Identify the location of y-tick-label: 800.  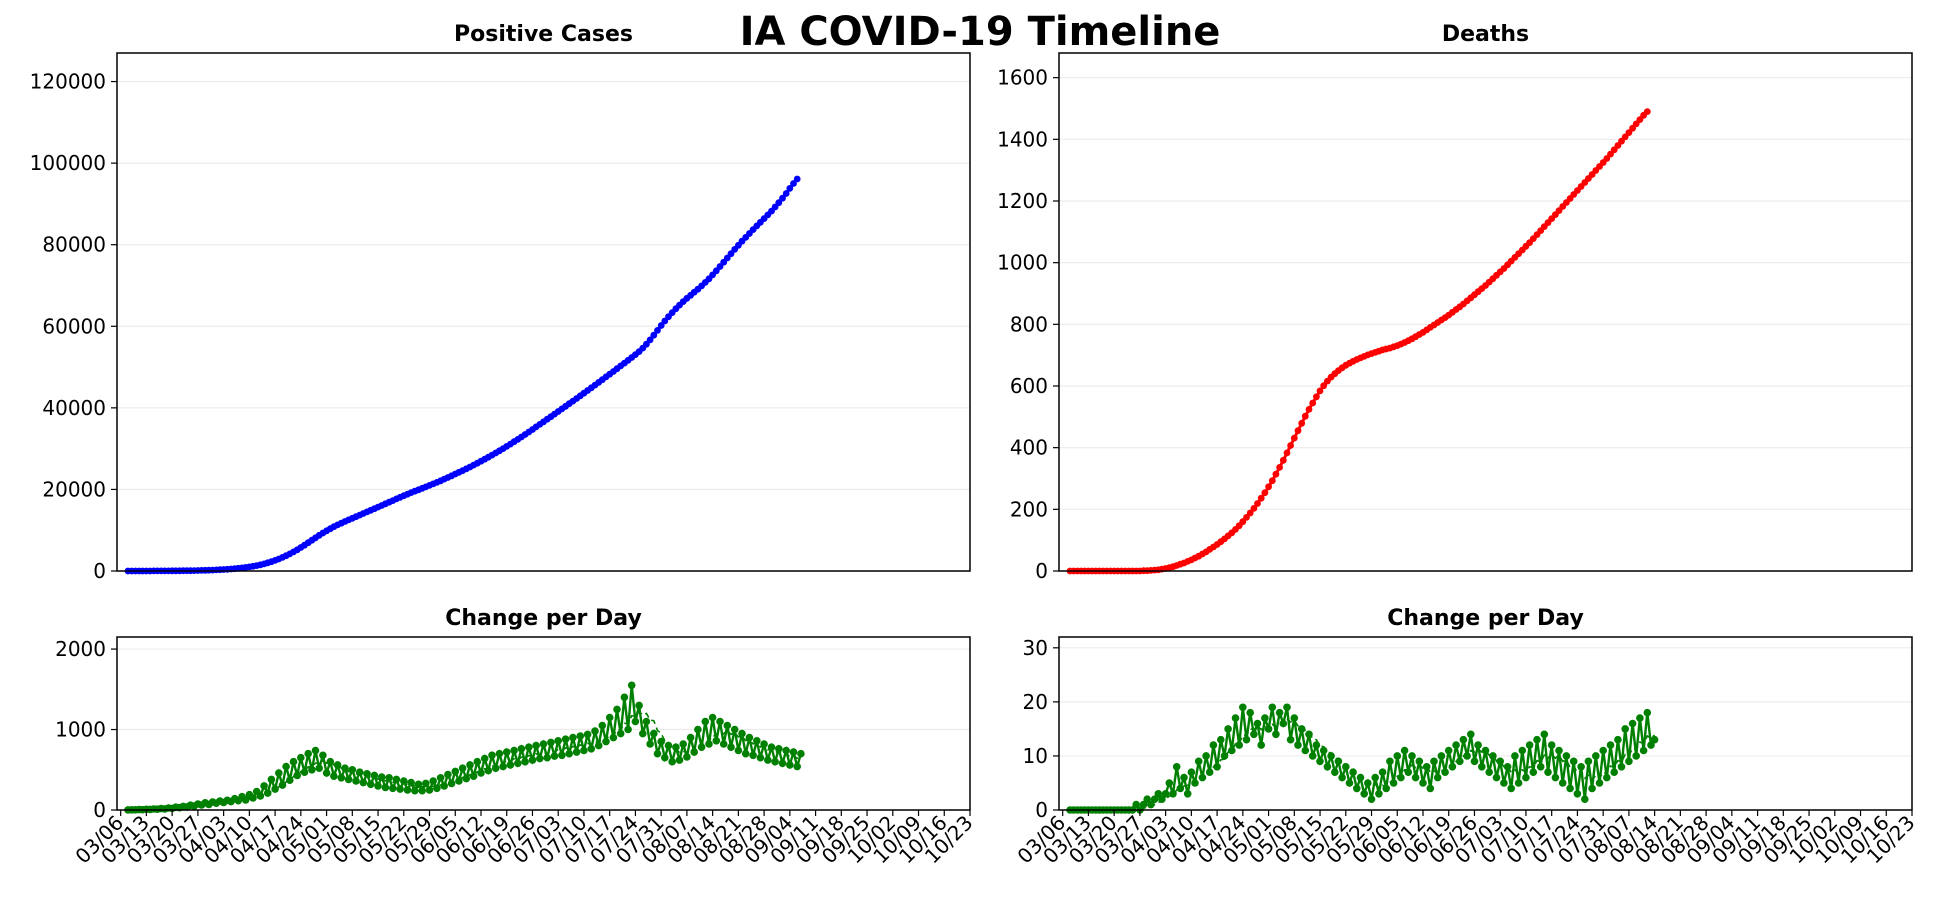
(1029, 324).